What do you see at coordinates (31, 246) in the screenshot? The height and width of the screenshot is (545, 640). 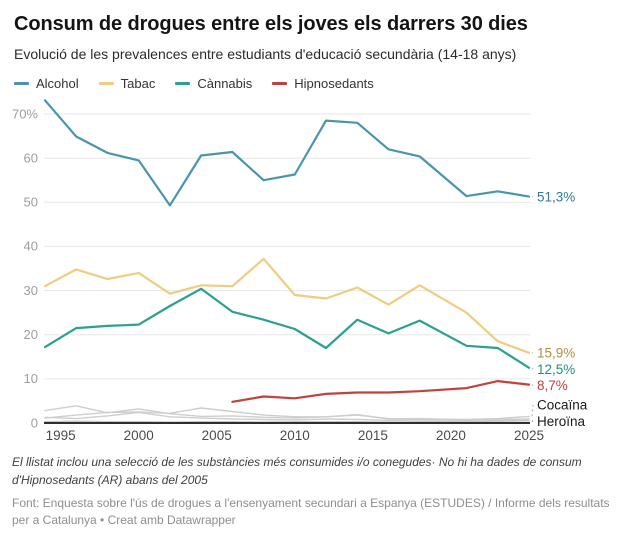 I see `y-tick-label: 40` at bounding box center [31, 246].